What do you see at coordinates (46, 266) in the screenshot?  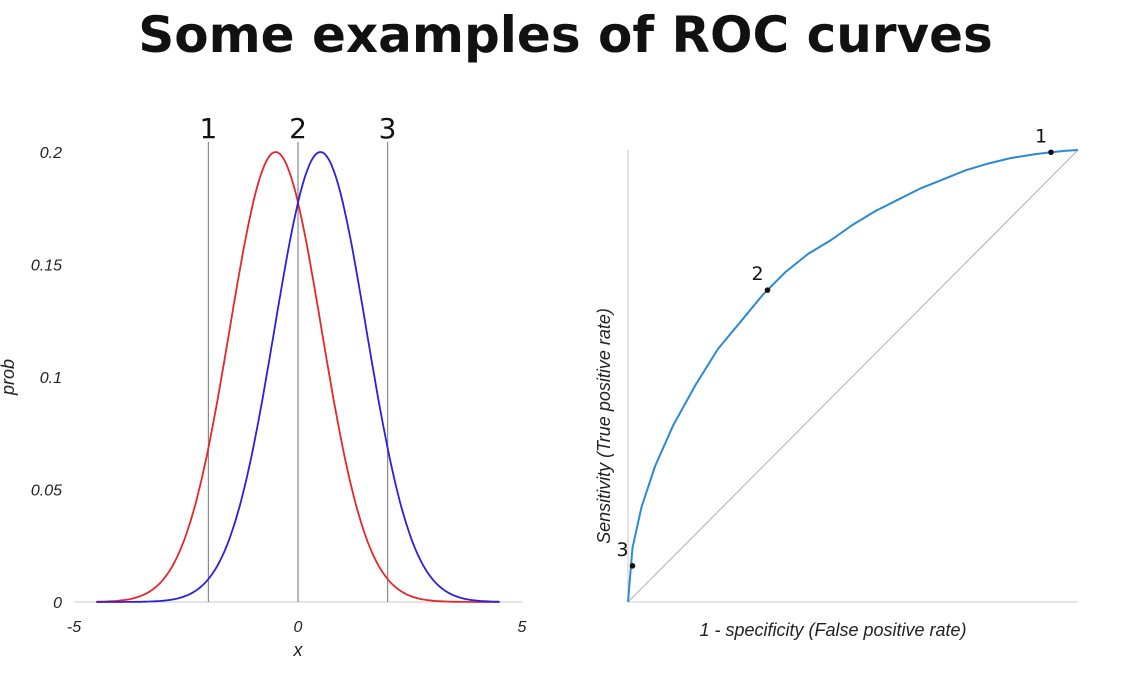 I see `y-tick-label: 0.15` at bounding box center [46, 266].